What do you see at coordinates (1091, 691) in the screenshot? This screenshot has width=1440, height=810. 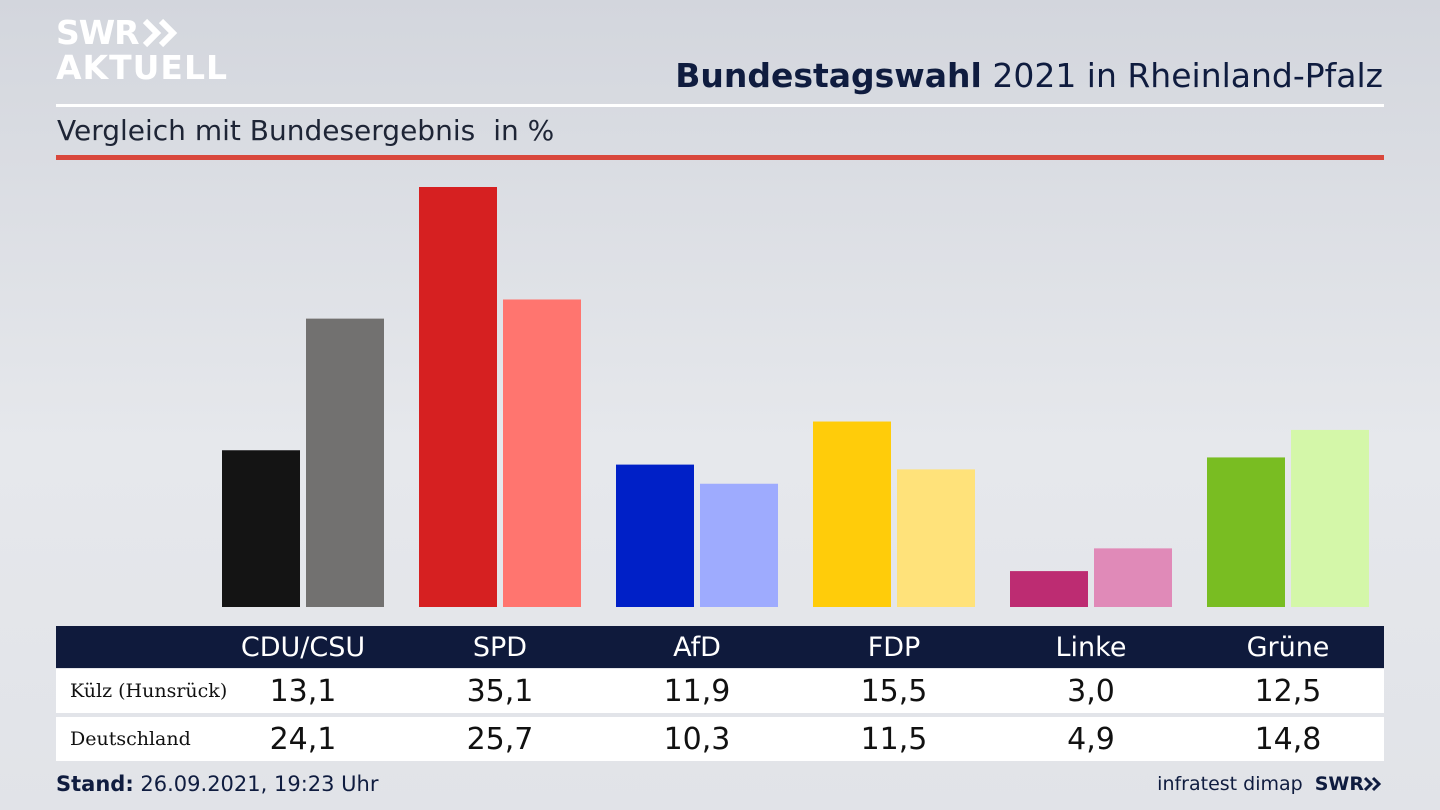 I see `value-cell: 3,0` at bounding box center [1091, 691].